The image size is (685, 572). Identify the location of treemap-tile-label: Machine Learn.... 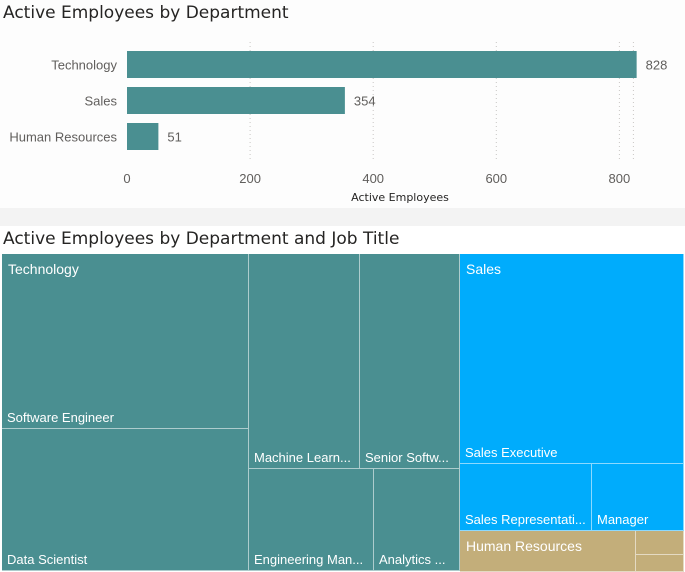
(302, 457).